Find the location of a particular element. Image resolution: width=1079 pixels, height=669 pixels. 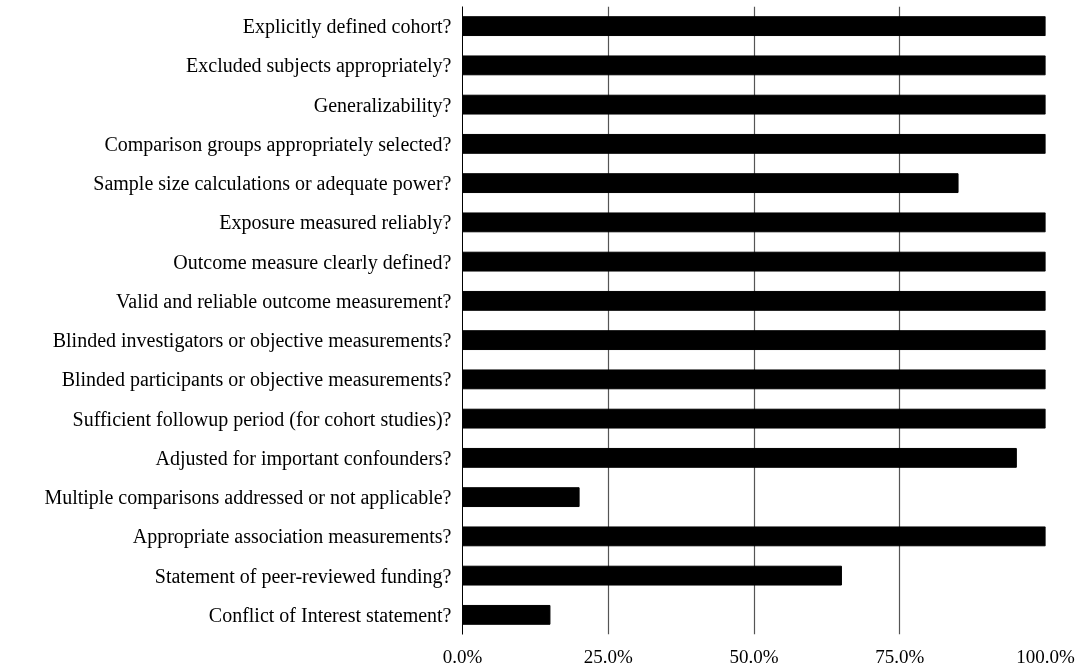

y-tick-label: Adjusted for important confounders? is located at coordinates (303, 458).